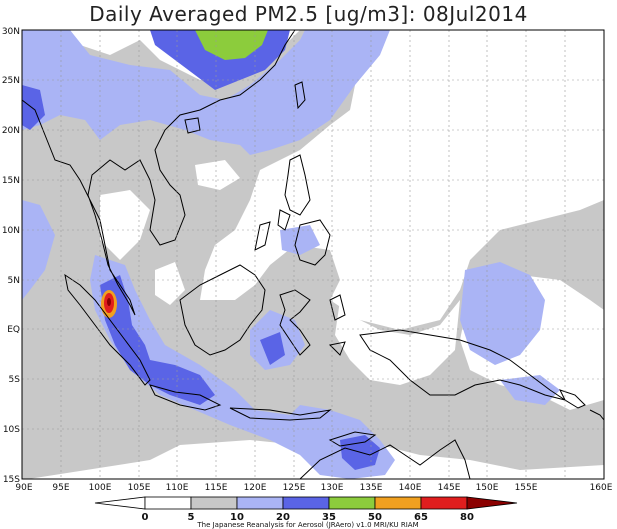  What do you see at coordinates (60, 488) in the screenshot?
I see `lon-tick-label: 95E` at bounding box center [60, 488].